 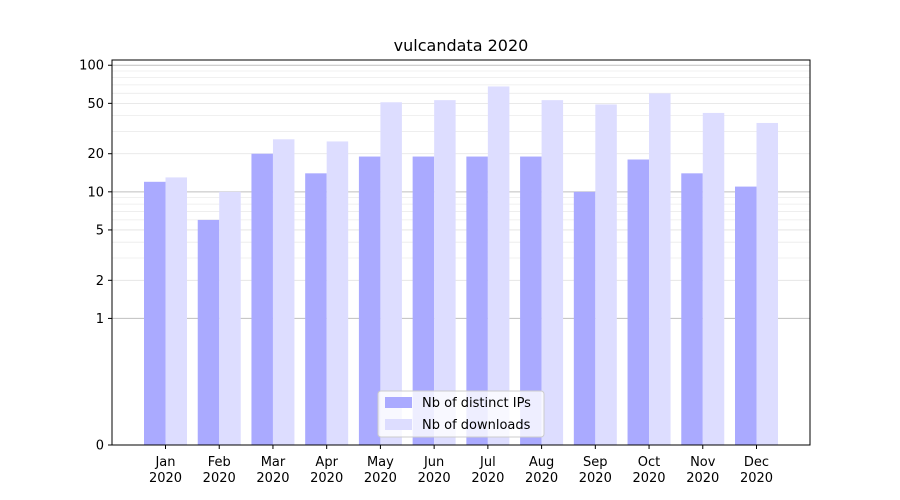 What do you see at coordinates (100, 230) in the screenshot?
I see `y-tick-label: 5` at bounding box center [100, 230].